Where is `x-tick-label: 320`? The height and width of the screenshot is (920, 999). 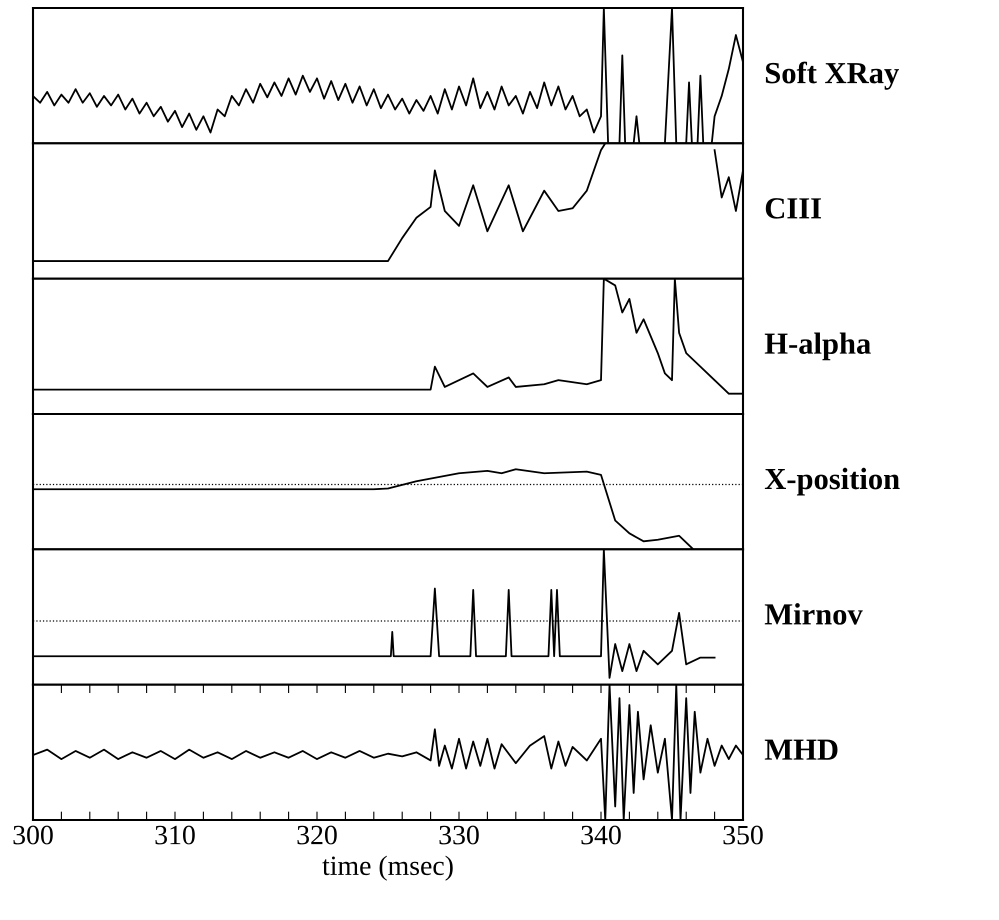 x-tick-label: 320 is located at coordinates (317, 835).